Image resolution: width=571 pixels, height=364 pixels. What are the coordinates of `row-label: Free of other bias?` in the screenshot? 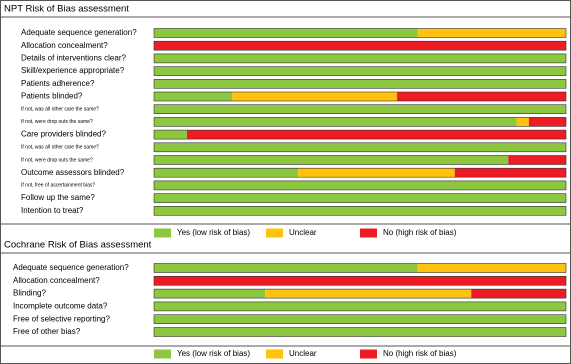 It's located at (47, 331).